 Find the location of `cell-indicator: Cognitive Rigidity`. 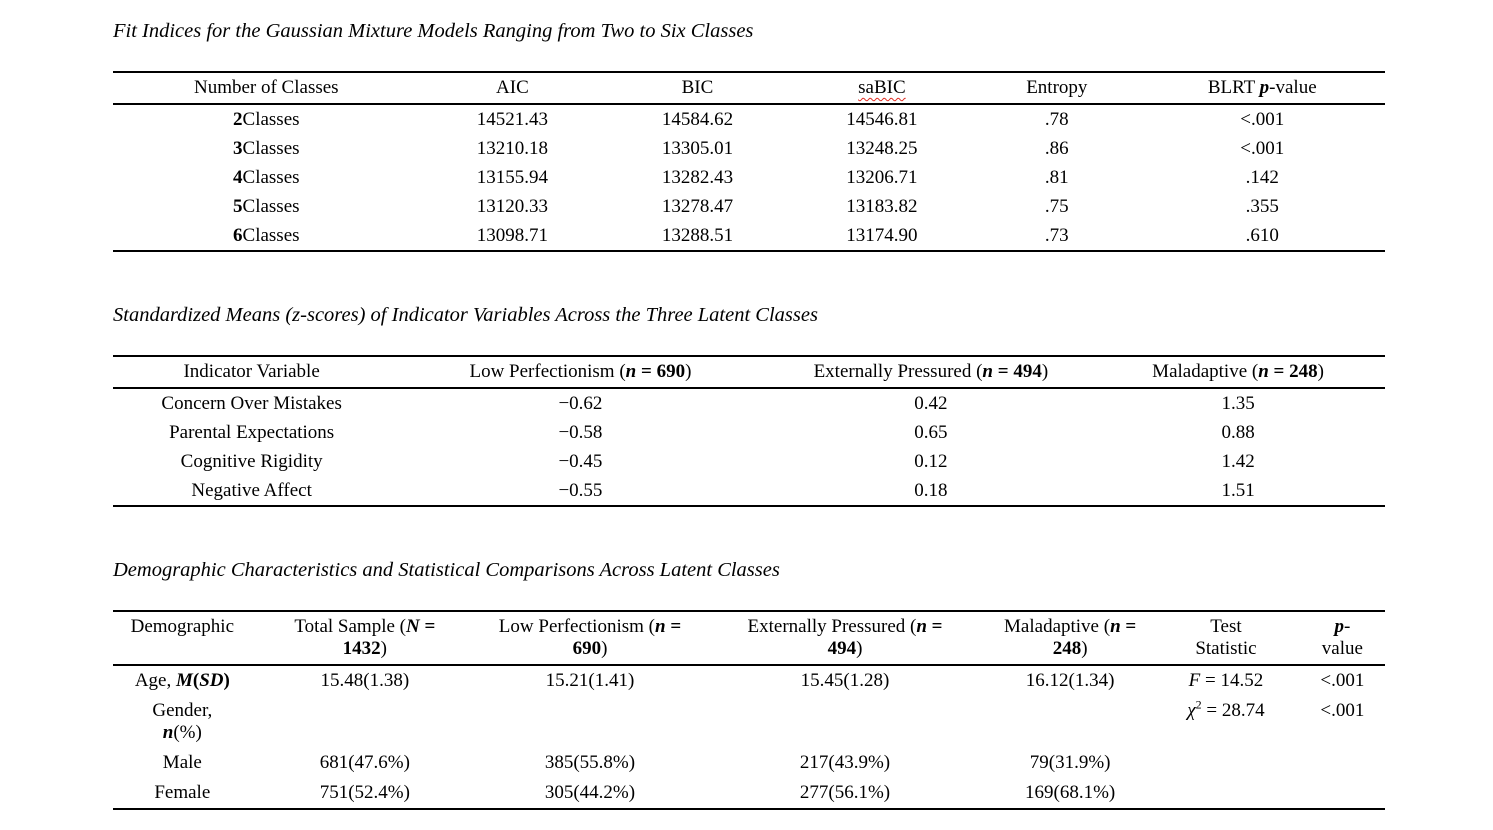

cell-indicator: Cognitive Rigidity is located at coordinates (251, 461).